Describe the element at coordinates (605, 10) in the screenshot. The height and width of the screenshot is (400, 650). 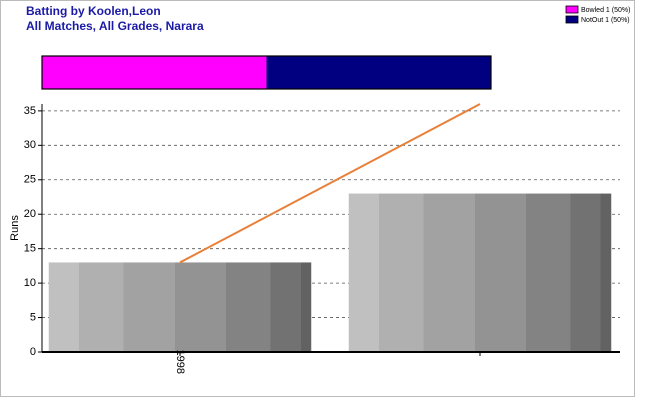
I see `legend-label: Bowled 1 (50%)` at that location.